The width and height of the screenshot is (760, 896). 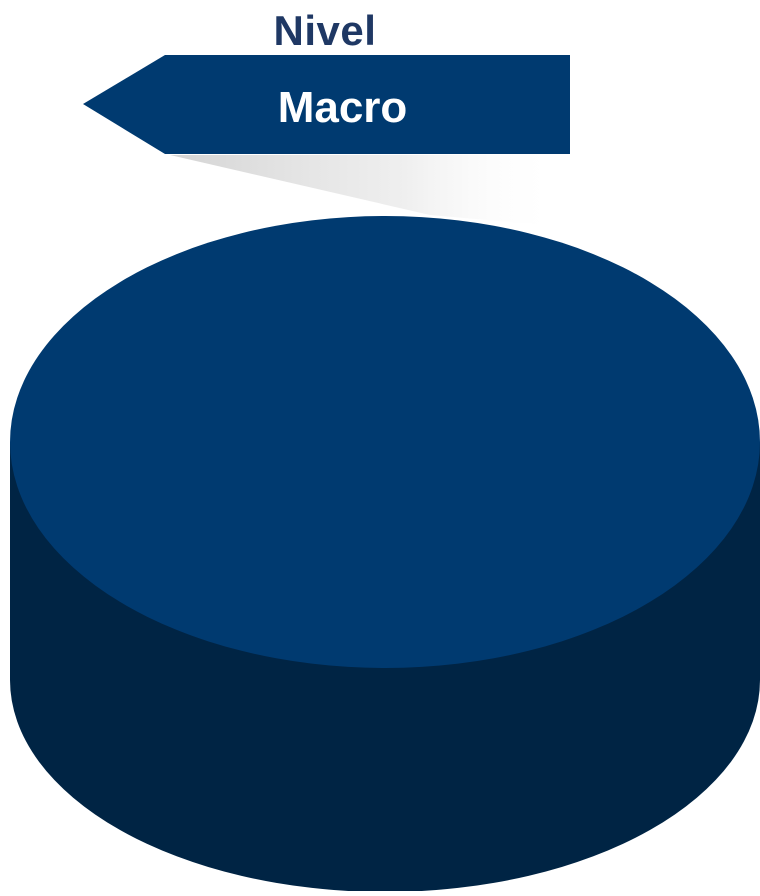 What do you see at coordinates (342, 107) in the screenshot?
I see `arrow-label: Macro` at bounding box center [342, 107].